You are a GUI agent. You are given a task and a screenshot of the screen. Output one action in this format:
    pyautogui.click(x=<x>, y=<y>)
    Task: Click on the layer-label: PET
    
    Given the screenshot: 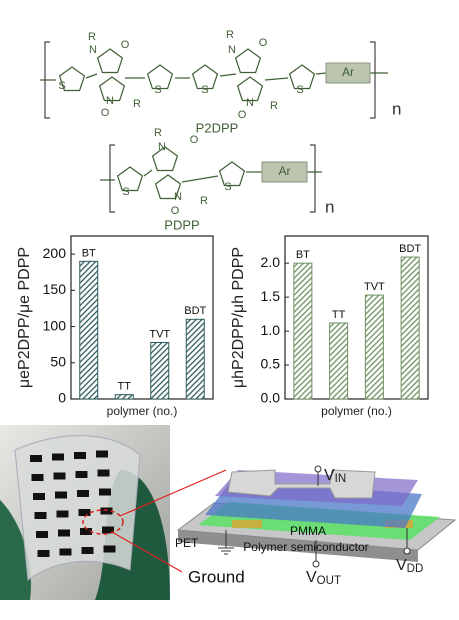 What is the action you would take?
    pyautogui.click(x=187, y=543)
    